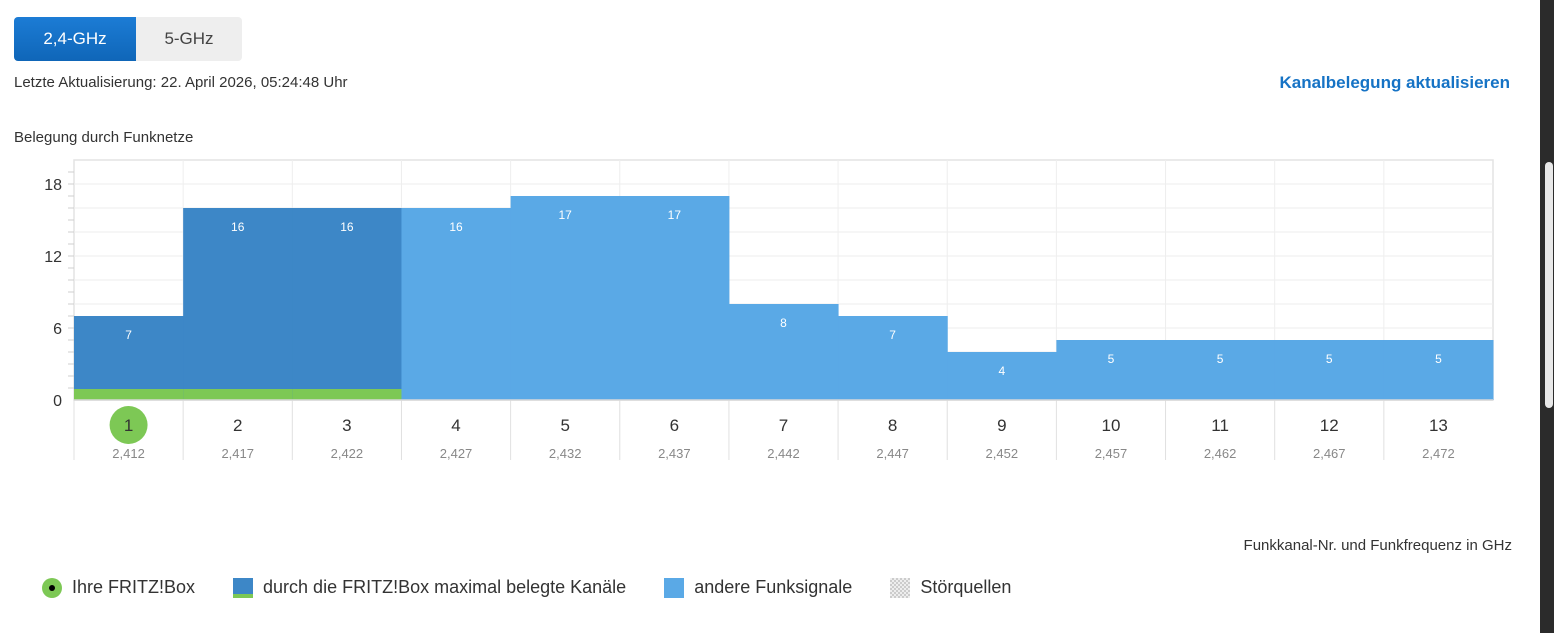 This screenshot has height=633, width=1554. Describe the element at coordinates (565, 453) in the screenshot. I see `x-tick-label-frequency: 2,432` at that location.